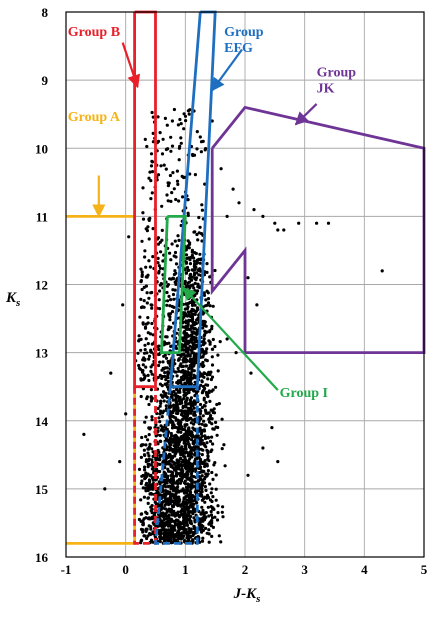 The width and height of the screenshot is (429, 621). What do you see at coordinates (326, 89) in the screenshot?
I see `group-jk-label-line: JK` at bounding box center [326, 89].